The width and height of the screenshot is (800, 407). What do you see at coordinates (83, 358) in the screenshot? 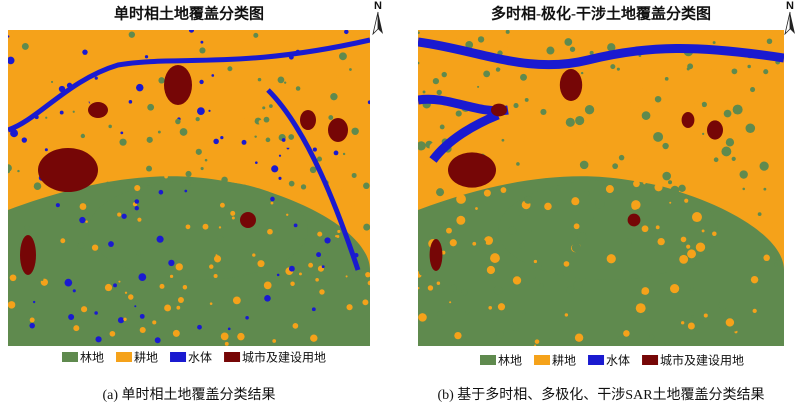
I see `legend-item: 林地` at bounding box center [83, 358].